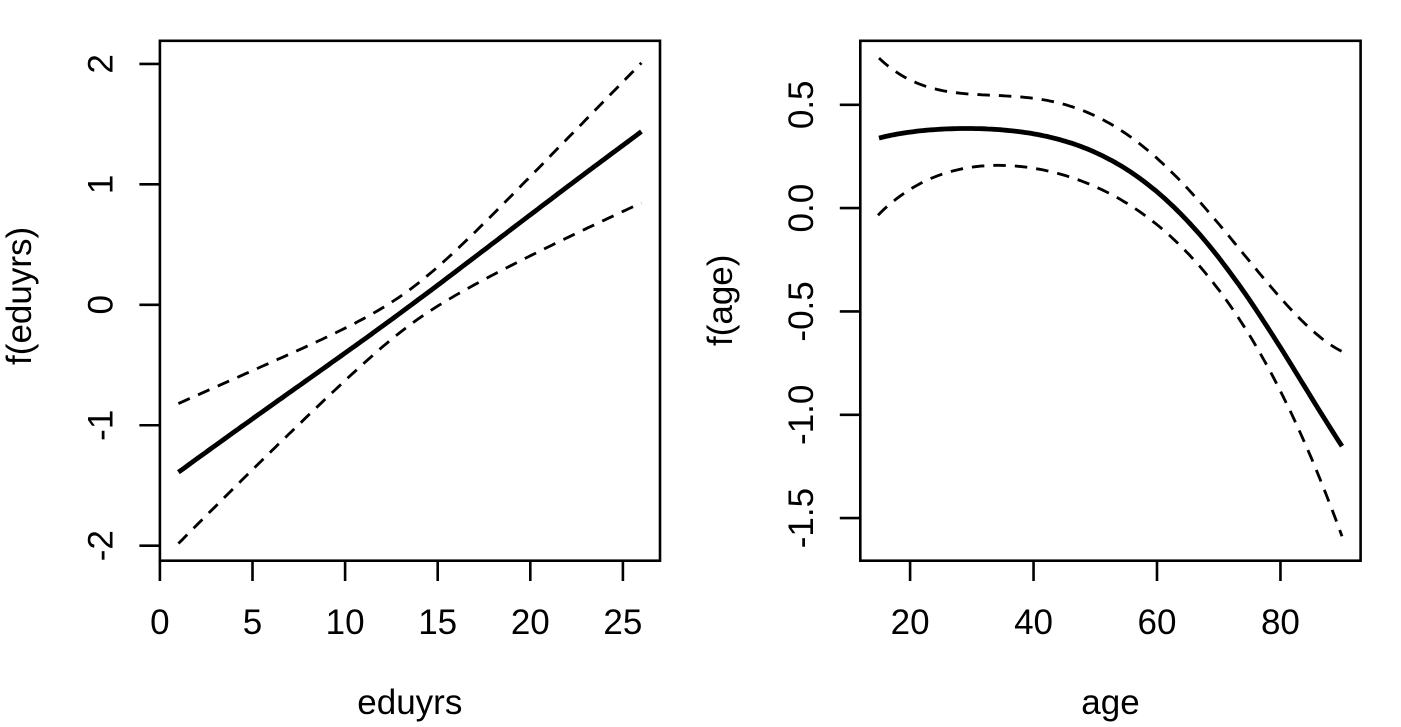 The image size is (1401, 727). I want to click on svg-text: 80, so click(1280, 622).